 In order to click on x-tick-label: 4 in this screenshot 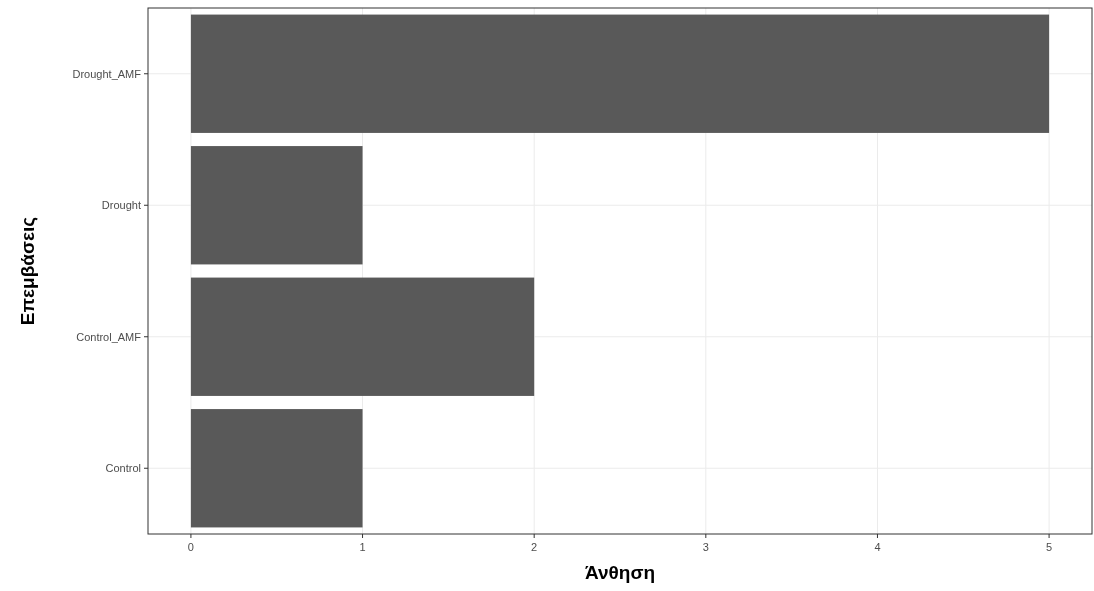, I will do `click(877, 547)`.